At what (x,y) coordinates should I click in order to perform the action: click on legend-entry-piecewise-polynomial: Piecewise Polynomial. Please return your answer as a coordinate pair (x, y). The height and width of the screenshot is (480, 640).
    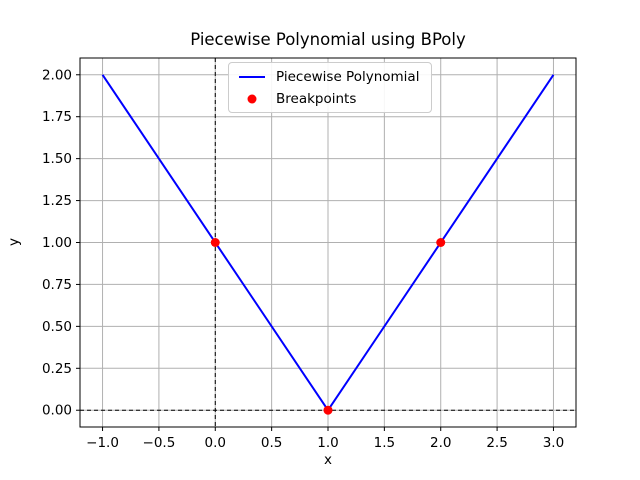
    Looking at the image, I should click on (330, 76).